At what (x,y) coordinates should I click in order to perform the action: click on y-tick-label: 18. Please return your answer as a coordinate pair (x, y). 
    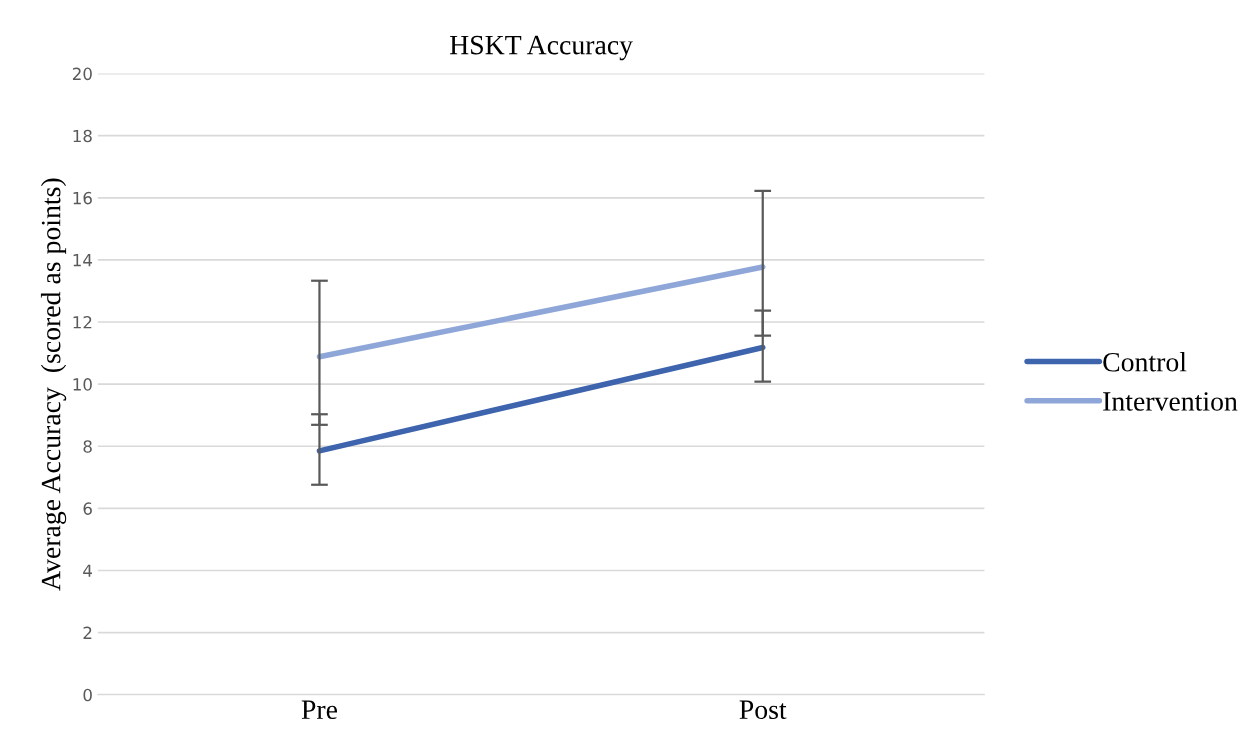
    Looking at the image, I should click on (82, 136).